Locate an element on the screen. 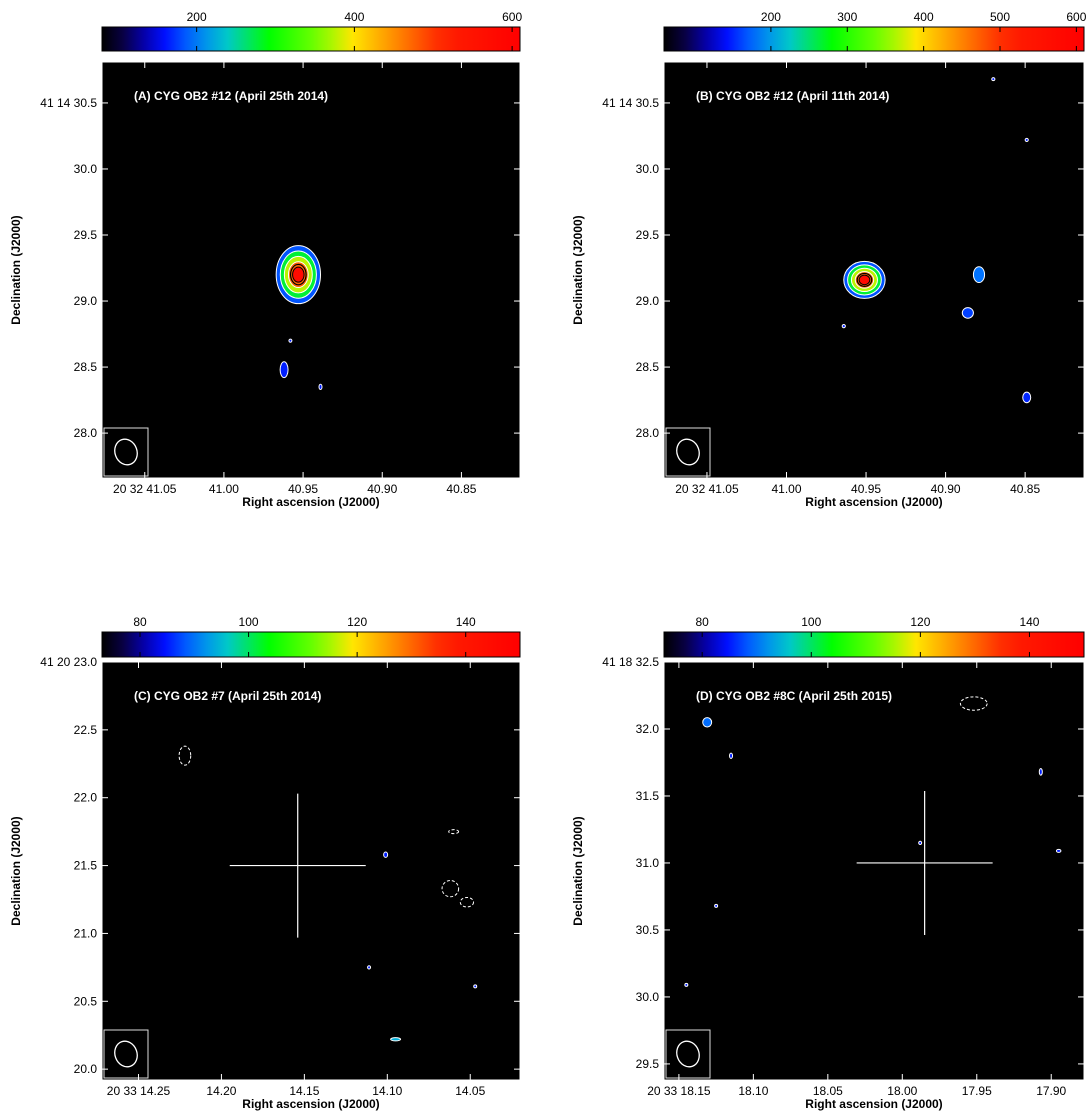  x-tick-label: 20 32 41.05 is located at coordinates (707, 489).